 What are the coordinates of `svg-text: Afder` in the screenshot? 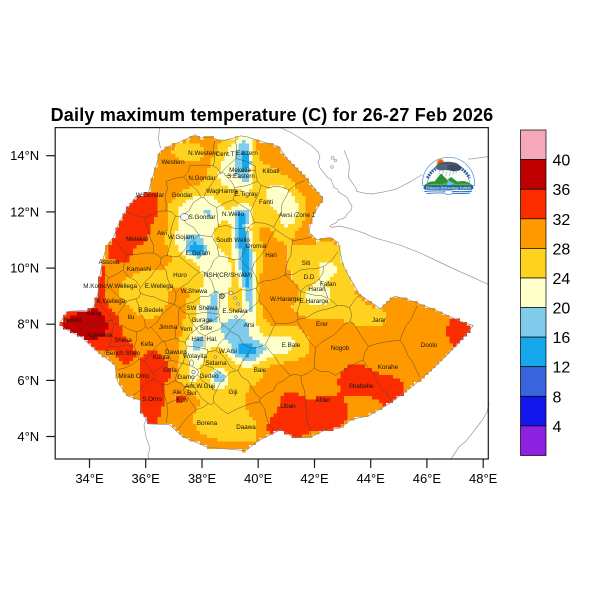 It's located at (322, 400).